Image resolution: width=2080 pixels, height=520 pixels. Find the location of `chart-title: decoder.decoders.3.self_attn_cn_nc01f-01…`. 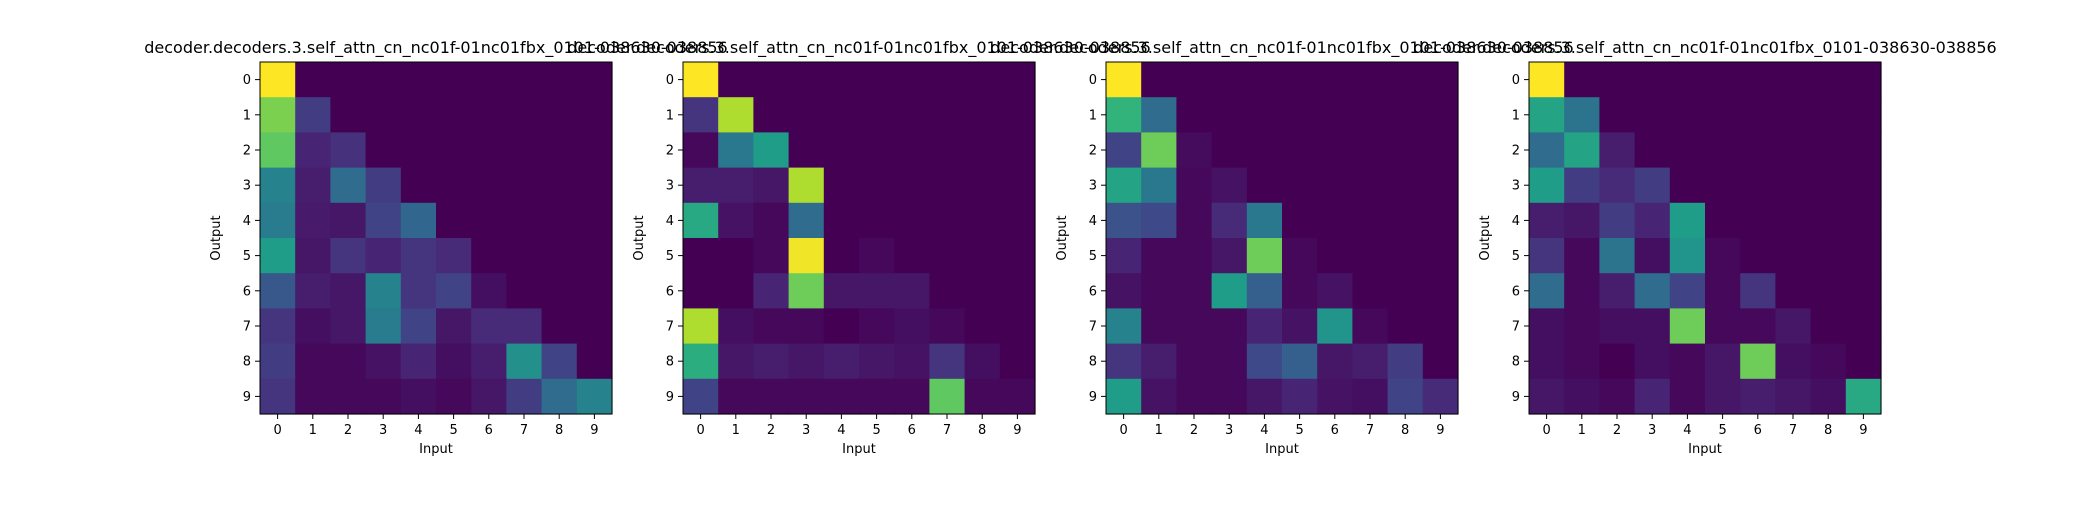

chart-title: decoder.decoders.3.self_attn_cn_nc01f-01… is located at coordinates (858, 48).